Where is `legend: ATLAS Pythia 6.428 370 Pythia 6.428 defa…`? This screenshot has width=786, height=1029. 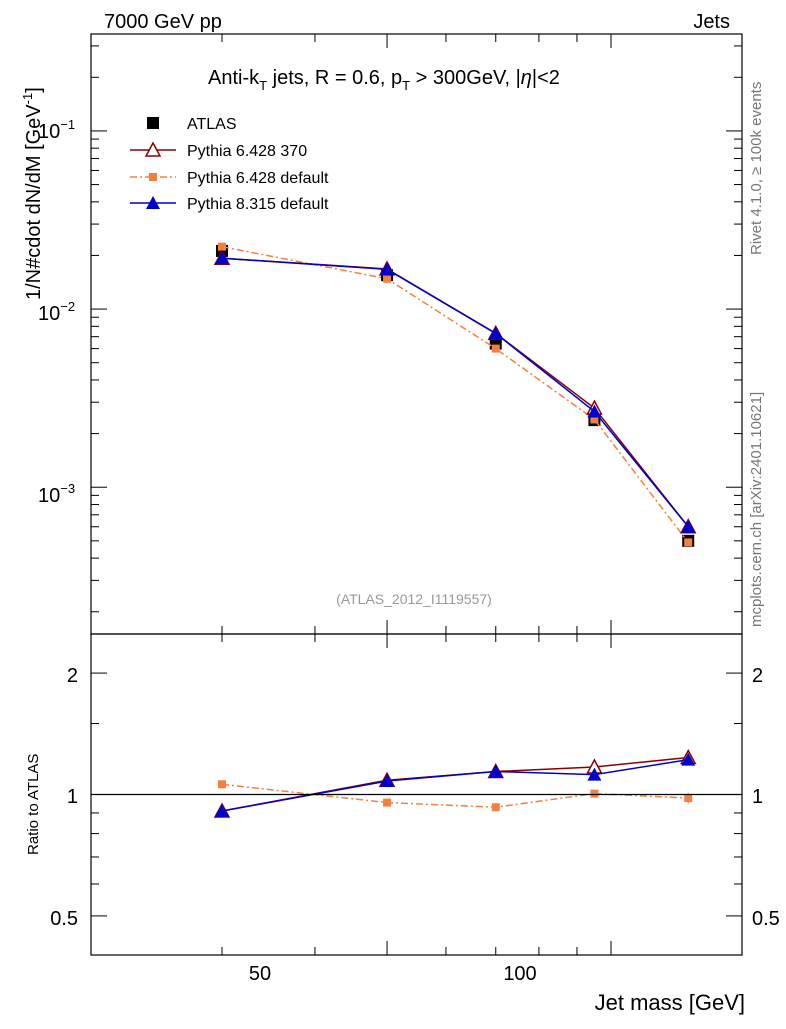
legend: ATLAS Pythia 6.428 370 Pythia 6.428 defa… is located at coordinates (229, 164).